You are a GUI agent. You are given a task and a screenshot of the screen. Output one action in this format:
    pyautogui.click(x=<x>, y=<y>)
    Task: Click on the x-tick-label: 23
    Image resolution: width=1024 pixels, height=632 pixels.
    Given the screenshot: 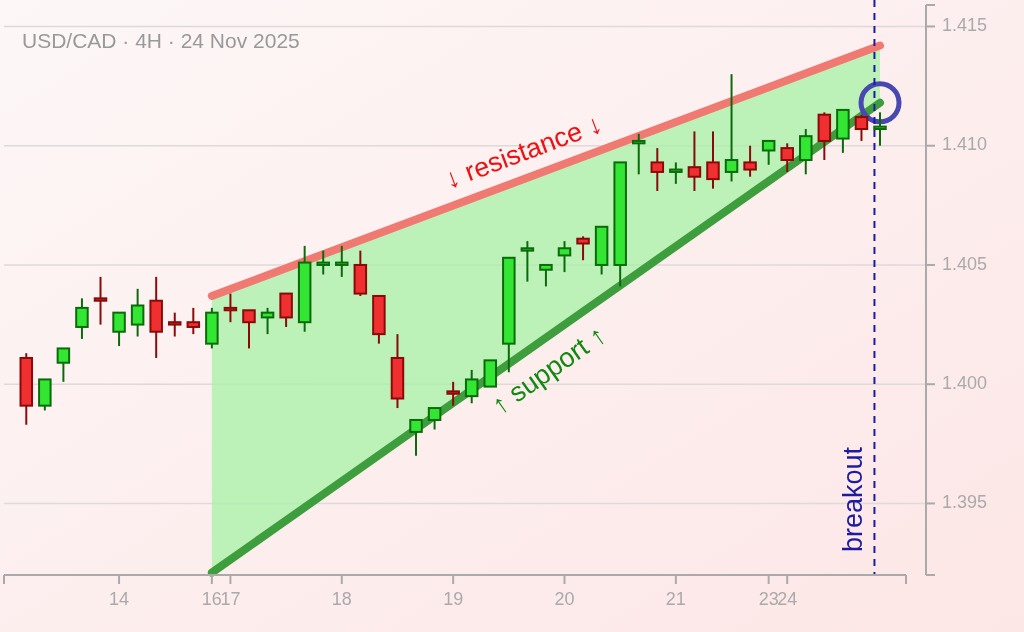 What is the action you would take?
    pyautogui.click(x=768, y=599)
    